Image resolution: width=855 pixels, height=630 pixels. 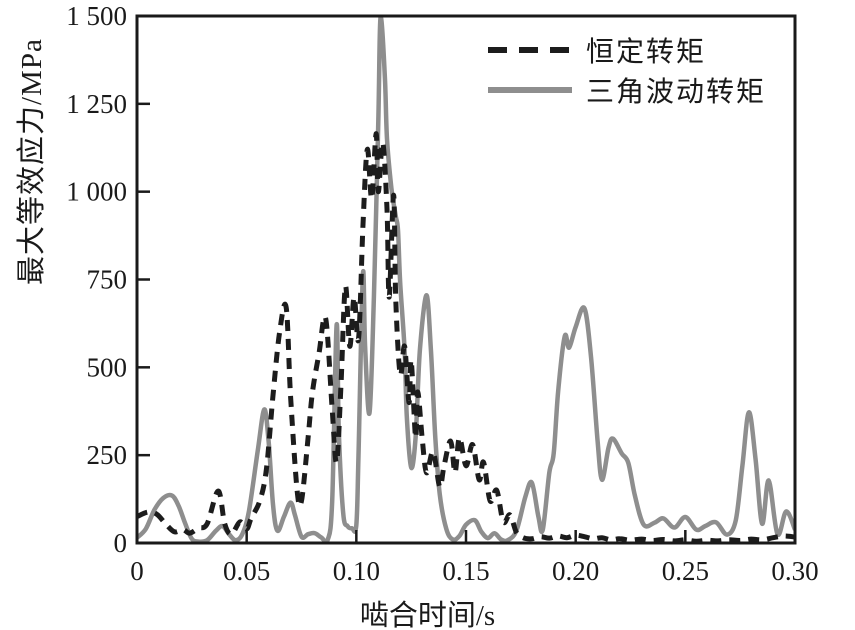 What do you see at coordinates (794, 571) in the screenshot?
I see `x-tick-label: 0.30` at bounding box center [794, 571].